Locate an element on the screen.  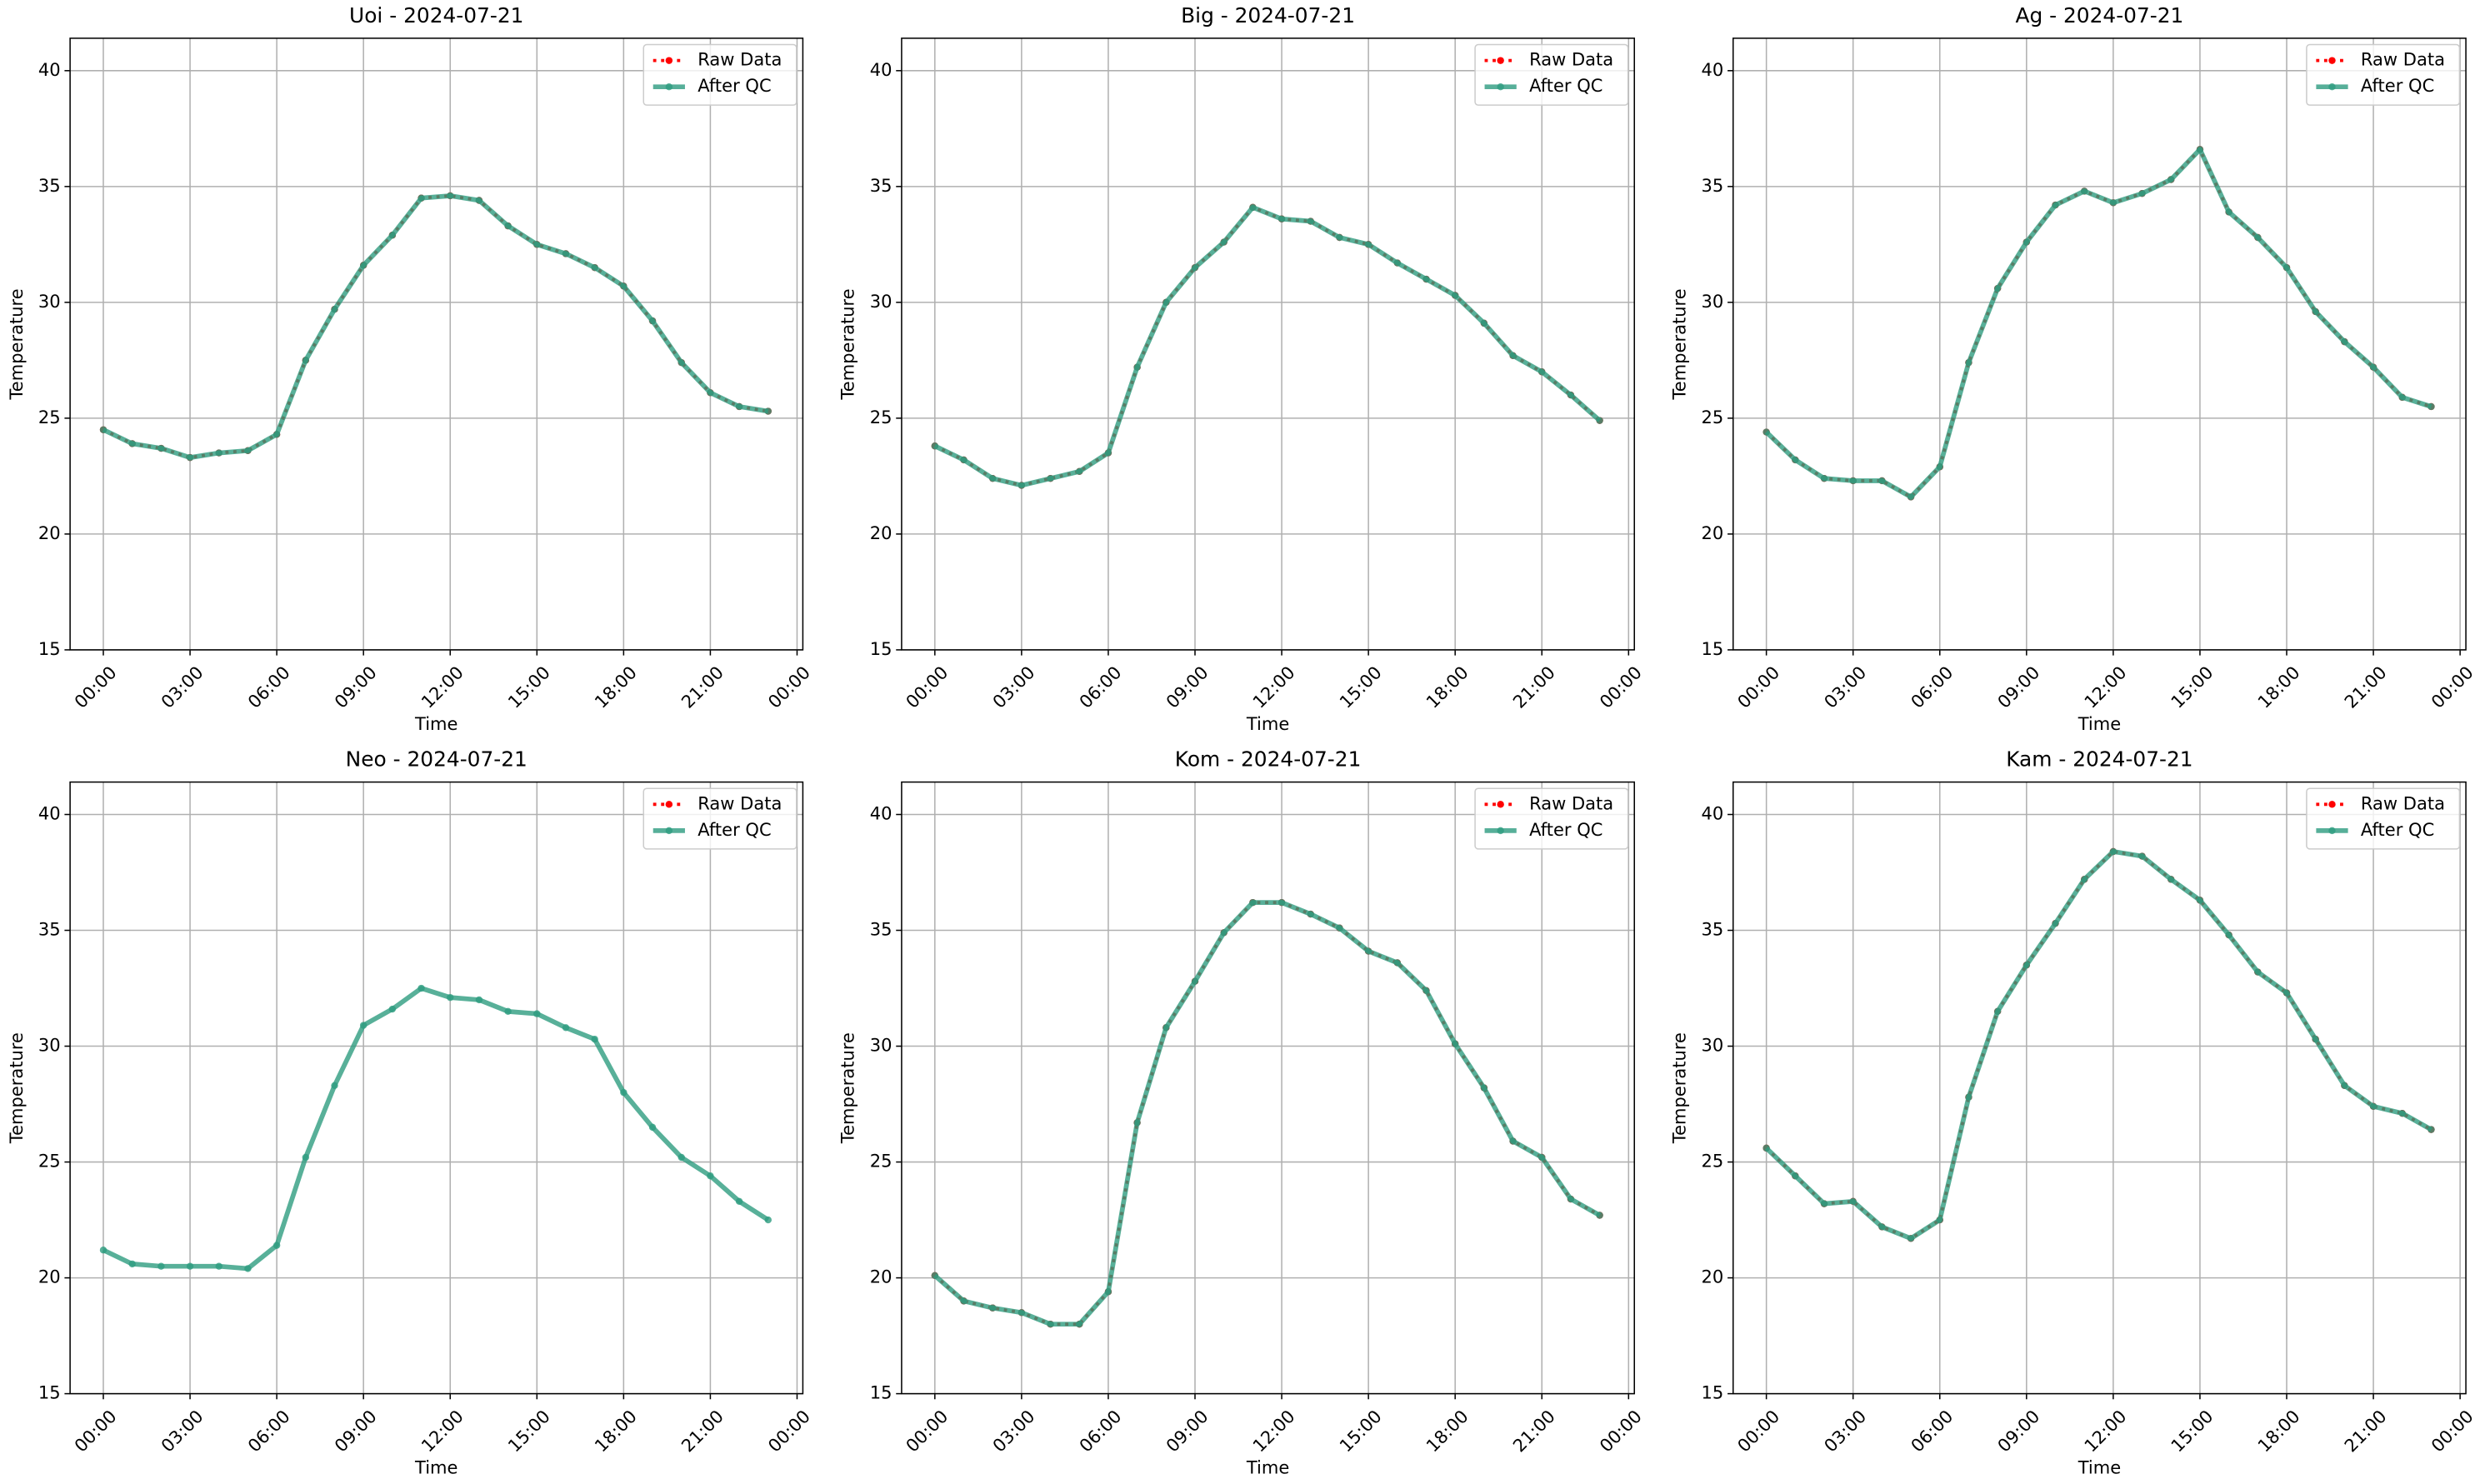
x-axis-label: Time is located at coordinates (436, 723).